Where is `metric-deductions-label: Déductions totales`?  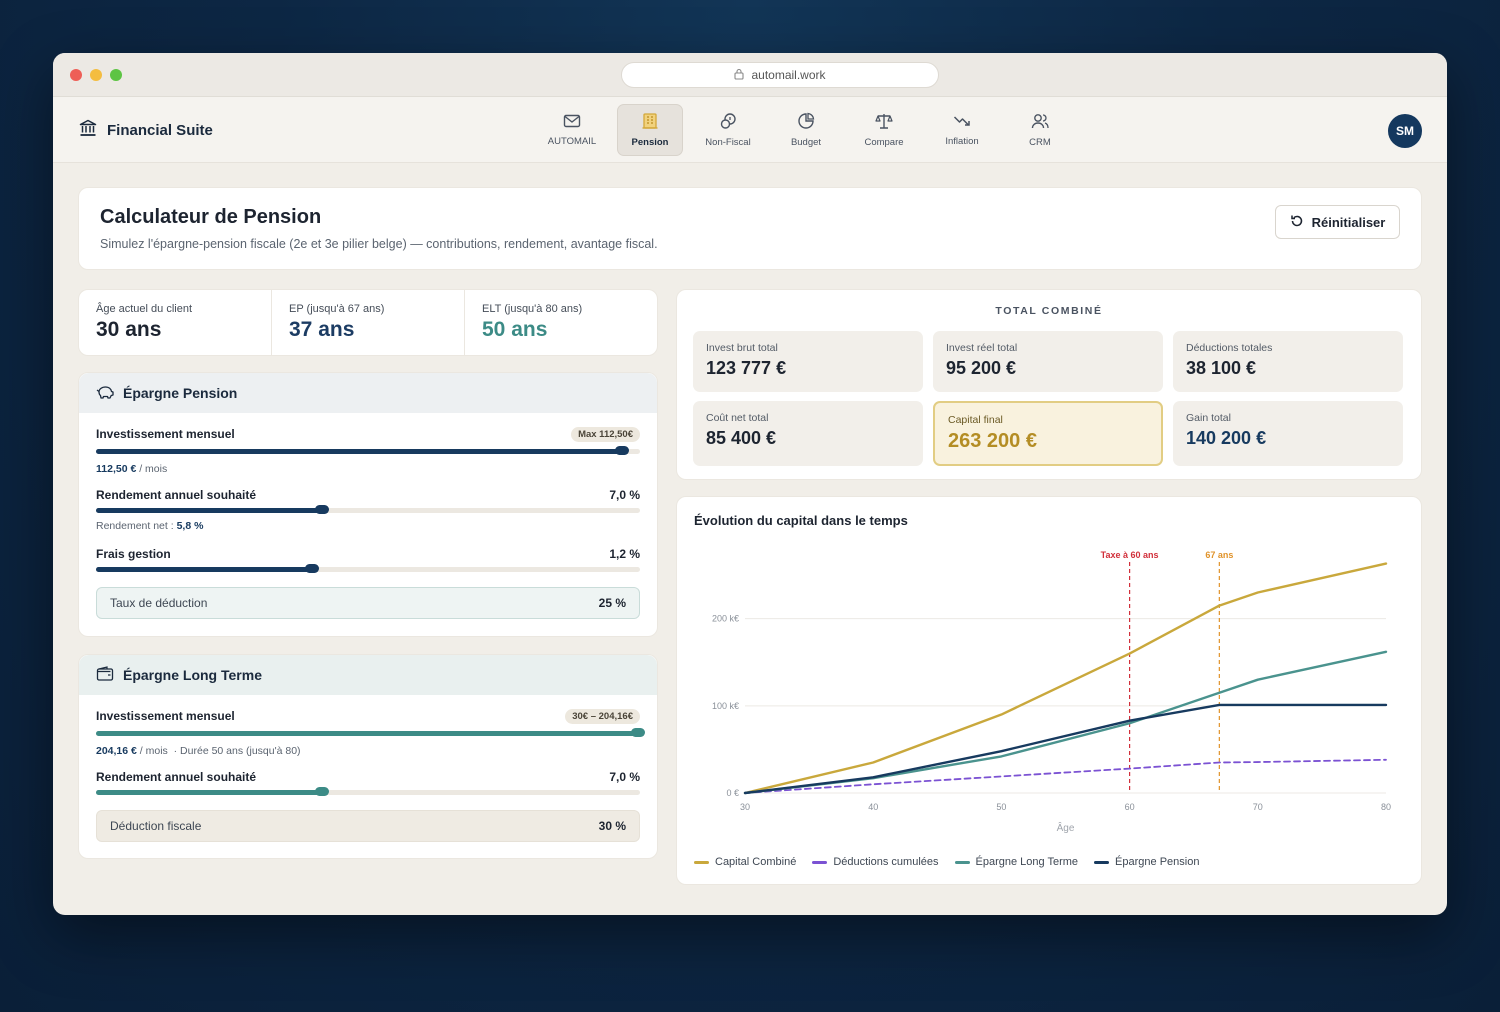 metric-deductions-label: Déductions totales is located at coordinates (1229, 348).